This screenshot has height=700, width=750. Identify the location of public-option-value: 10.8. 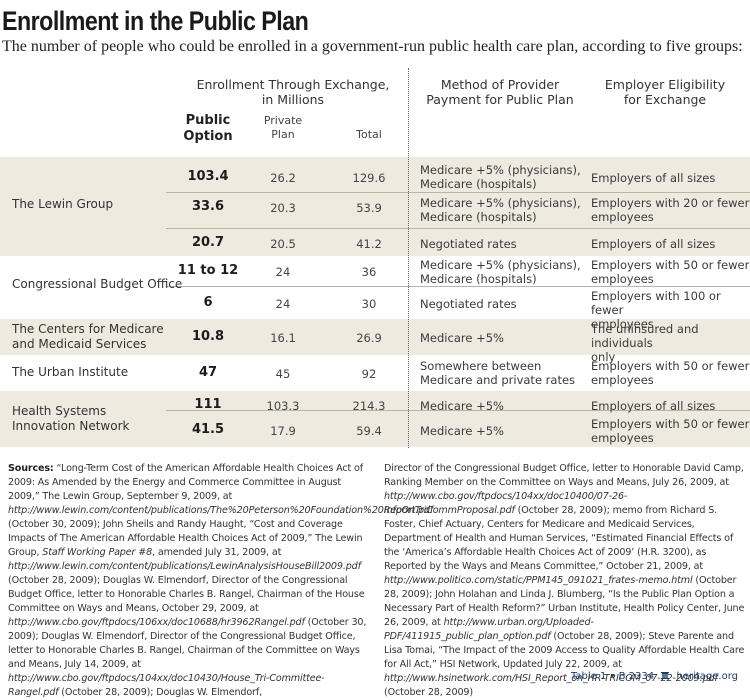
(208, 336).